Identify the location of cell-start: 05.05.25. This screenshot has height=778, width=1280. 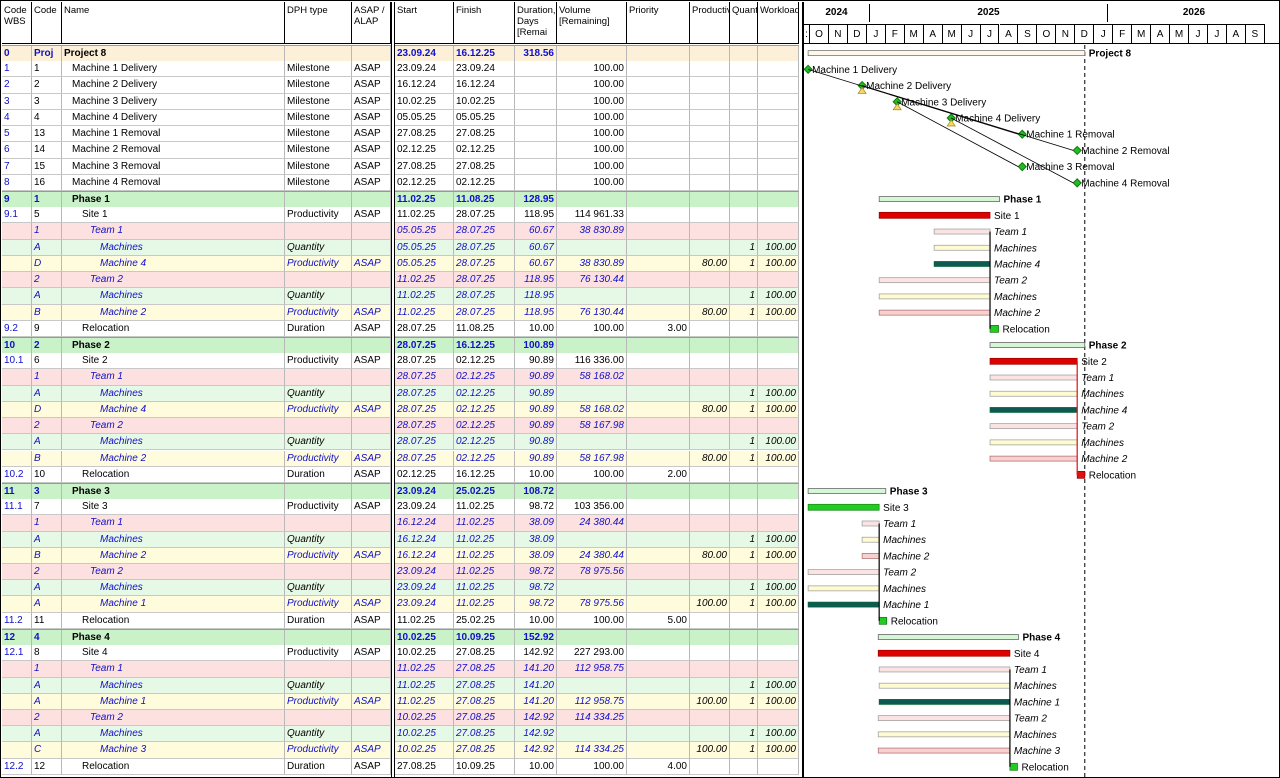
(424, 247).